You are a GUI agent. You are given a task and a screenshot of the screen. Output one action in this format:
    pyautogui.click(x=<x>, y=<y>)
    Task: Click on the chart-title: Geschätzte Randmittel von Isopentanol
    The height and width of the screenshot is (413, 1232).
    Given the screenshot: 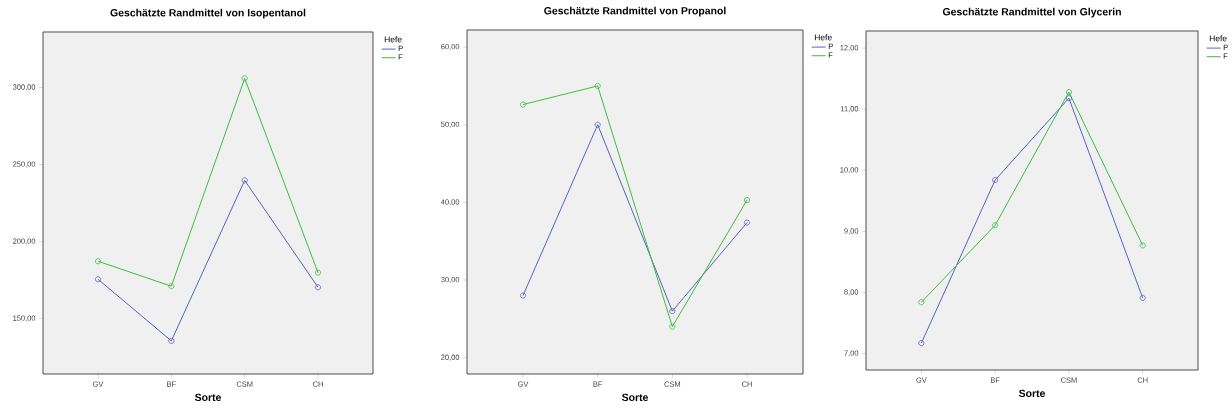 What is the action you would take?
    pyautogui.click(x=208, y=13)
    